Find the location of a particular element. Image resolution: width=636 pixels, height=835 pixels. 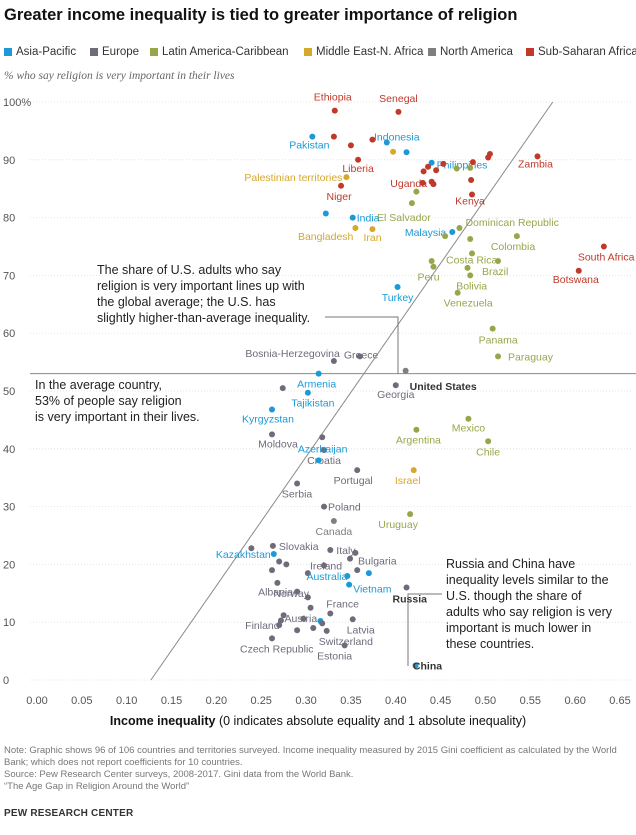

point-label: Bulgaria is located at coordinates (377, 562).